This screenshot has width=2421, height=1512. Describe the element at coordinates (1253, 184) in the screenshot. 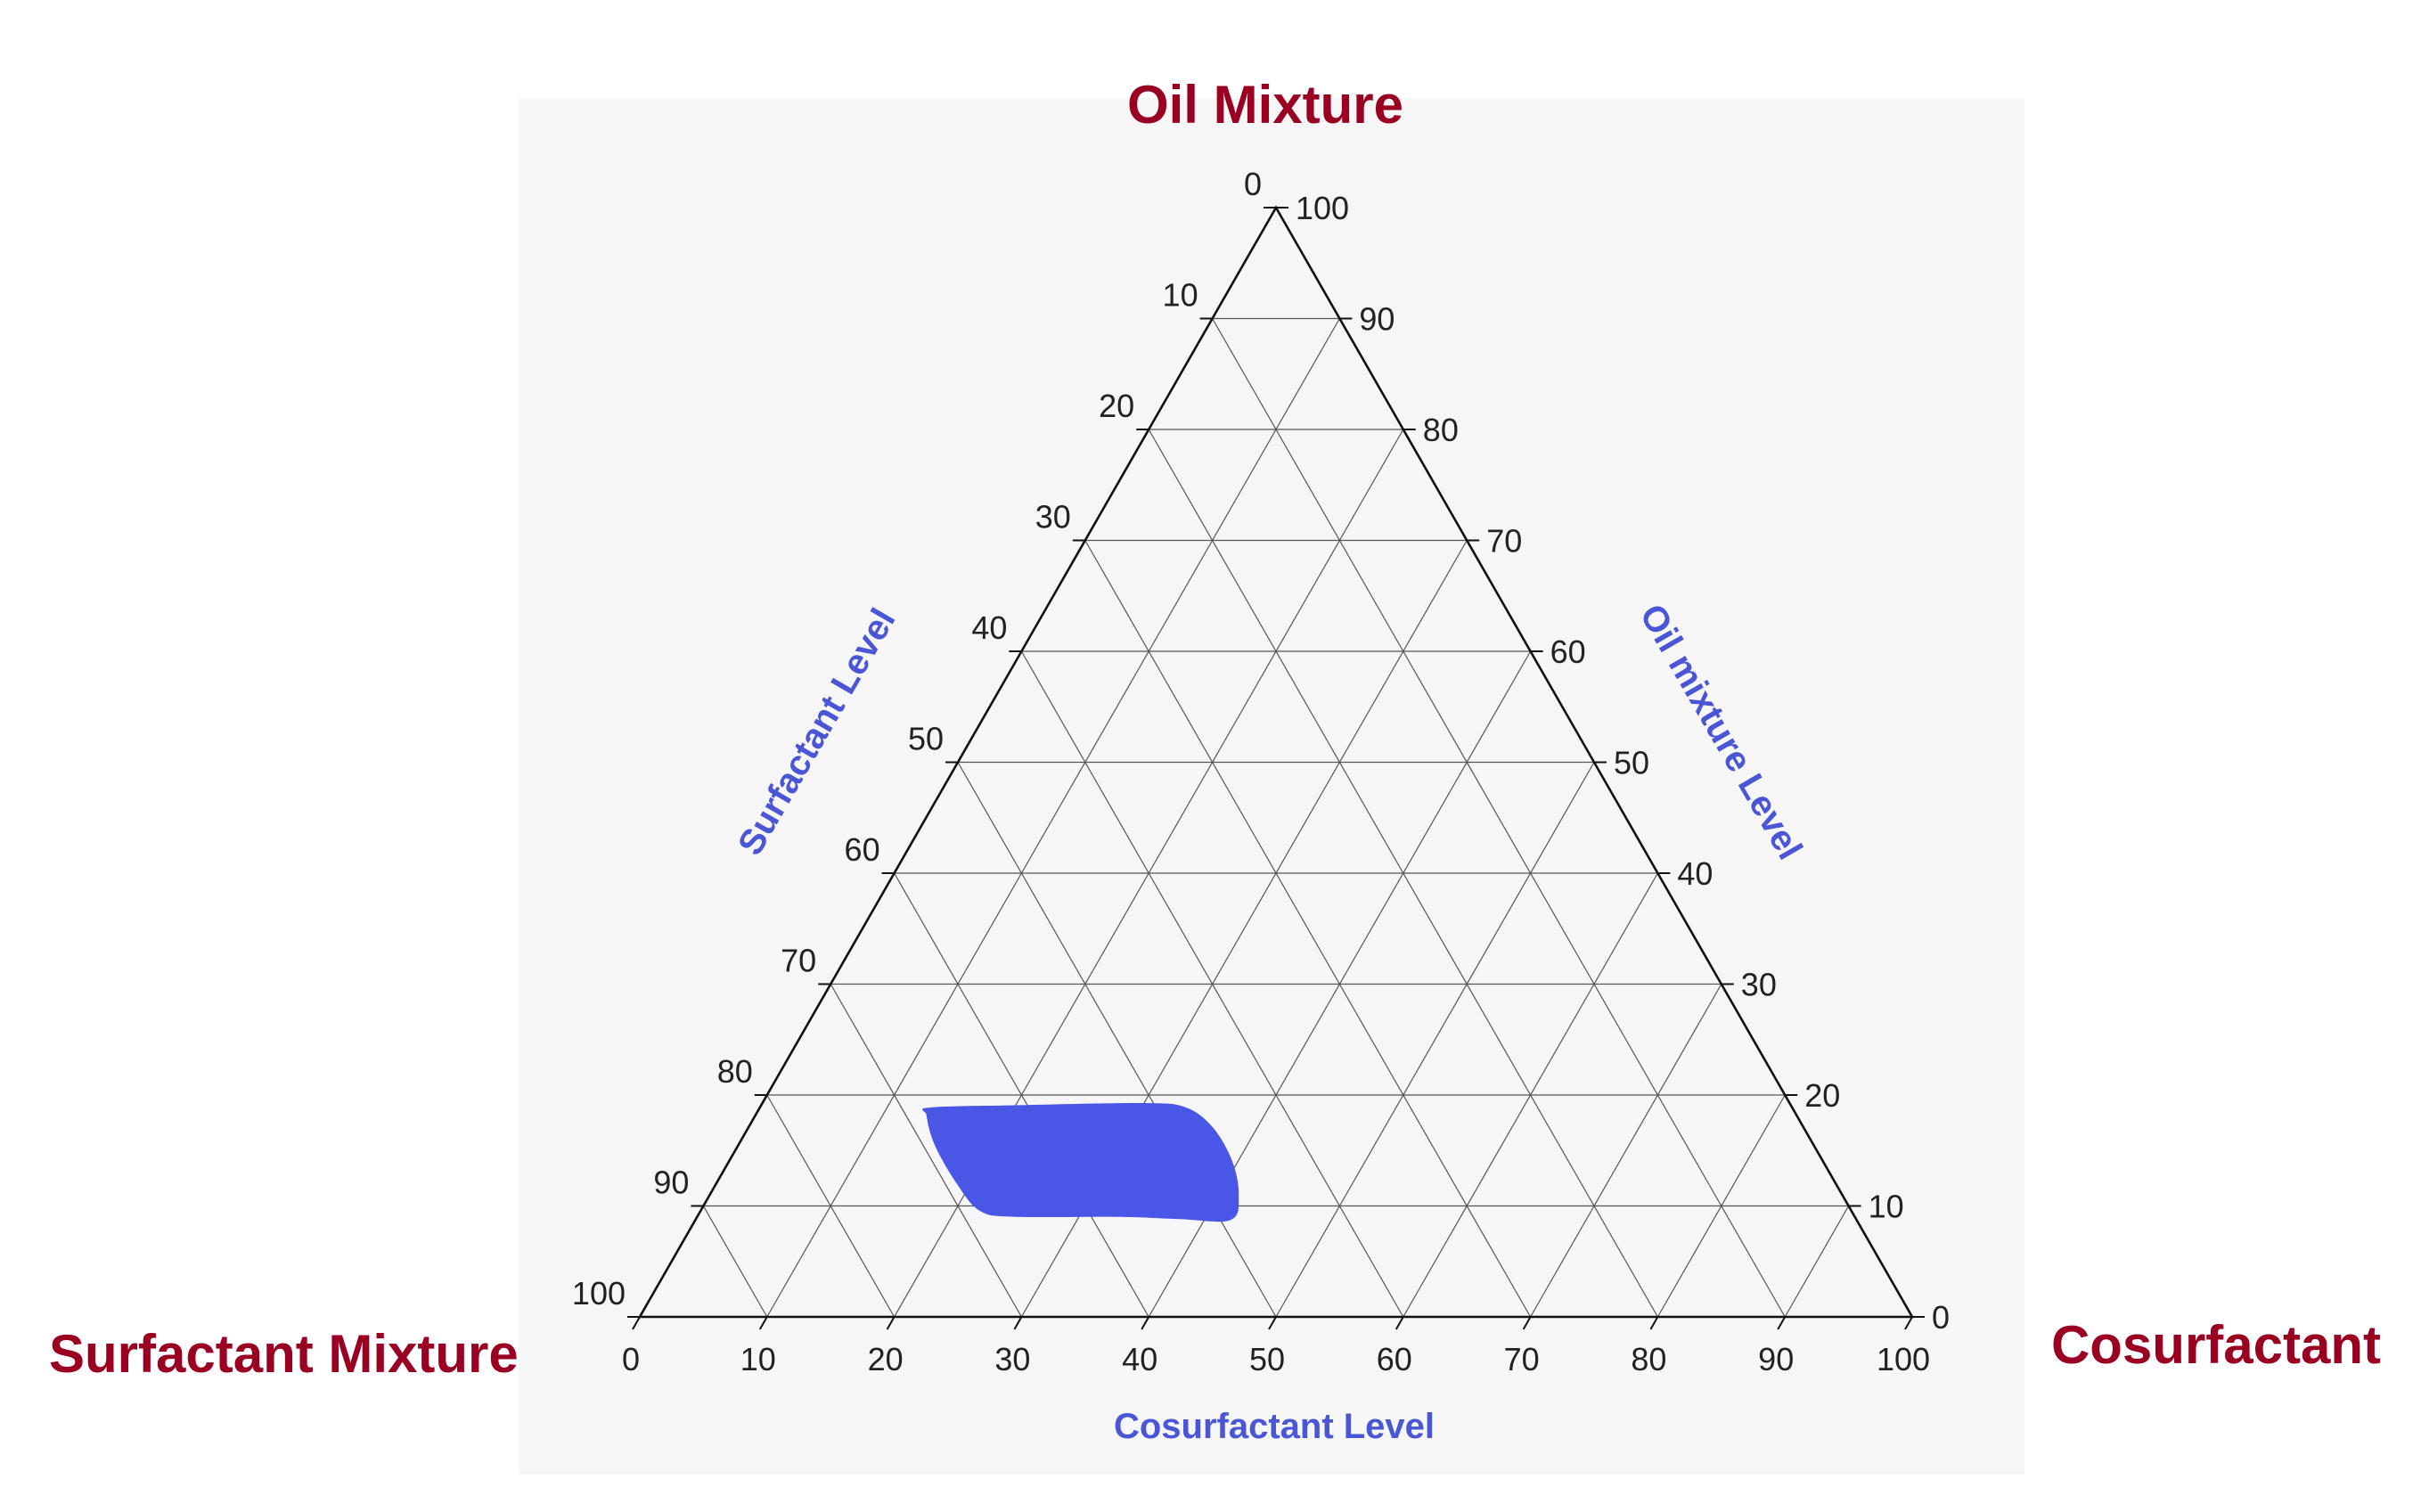

I see `tick-label-left-0: 0` at that location.